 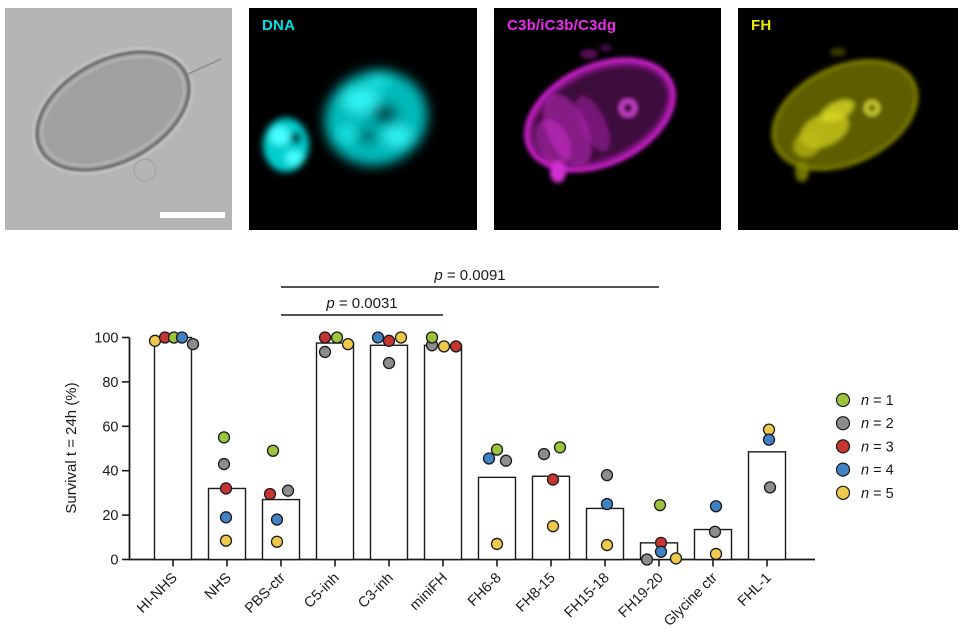 What do you see at coordinates (845, 115) in the screenshot?
I see `fh-cell` at bounding box center [845, 115].